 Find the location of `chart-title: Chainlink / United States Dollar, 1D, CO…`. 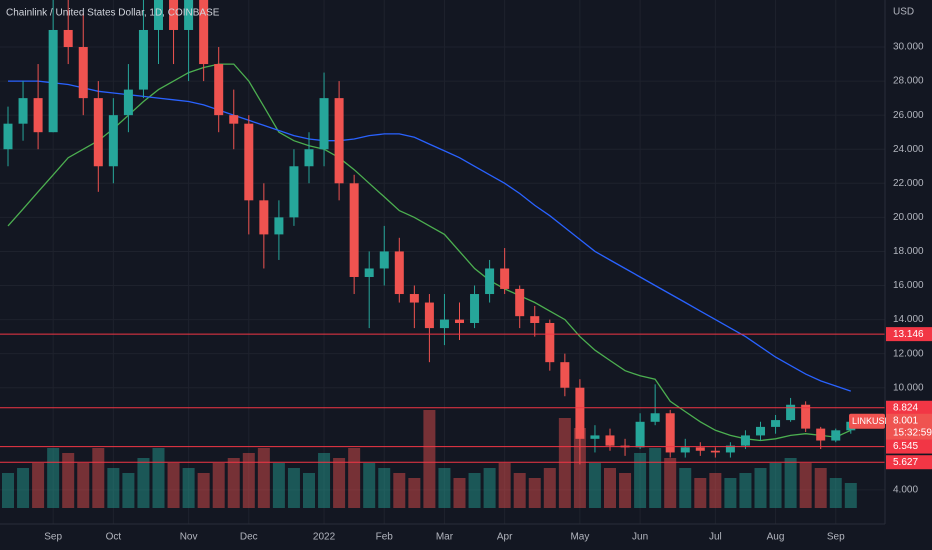

chart-title: Chainlink / United States Dollar, 1D, CO… is located at coordinates (113, 13).